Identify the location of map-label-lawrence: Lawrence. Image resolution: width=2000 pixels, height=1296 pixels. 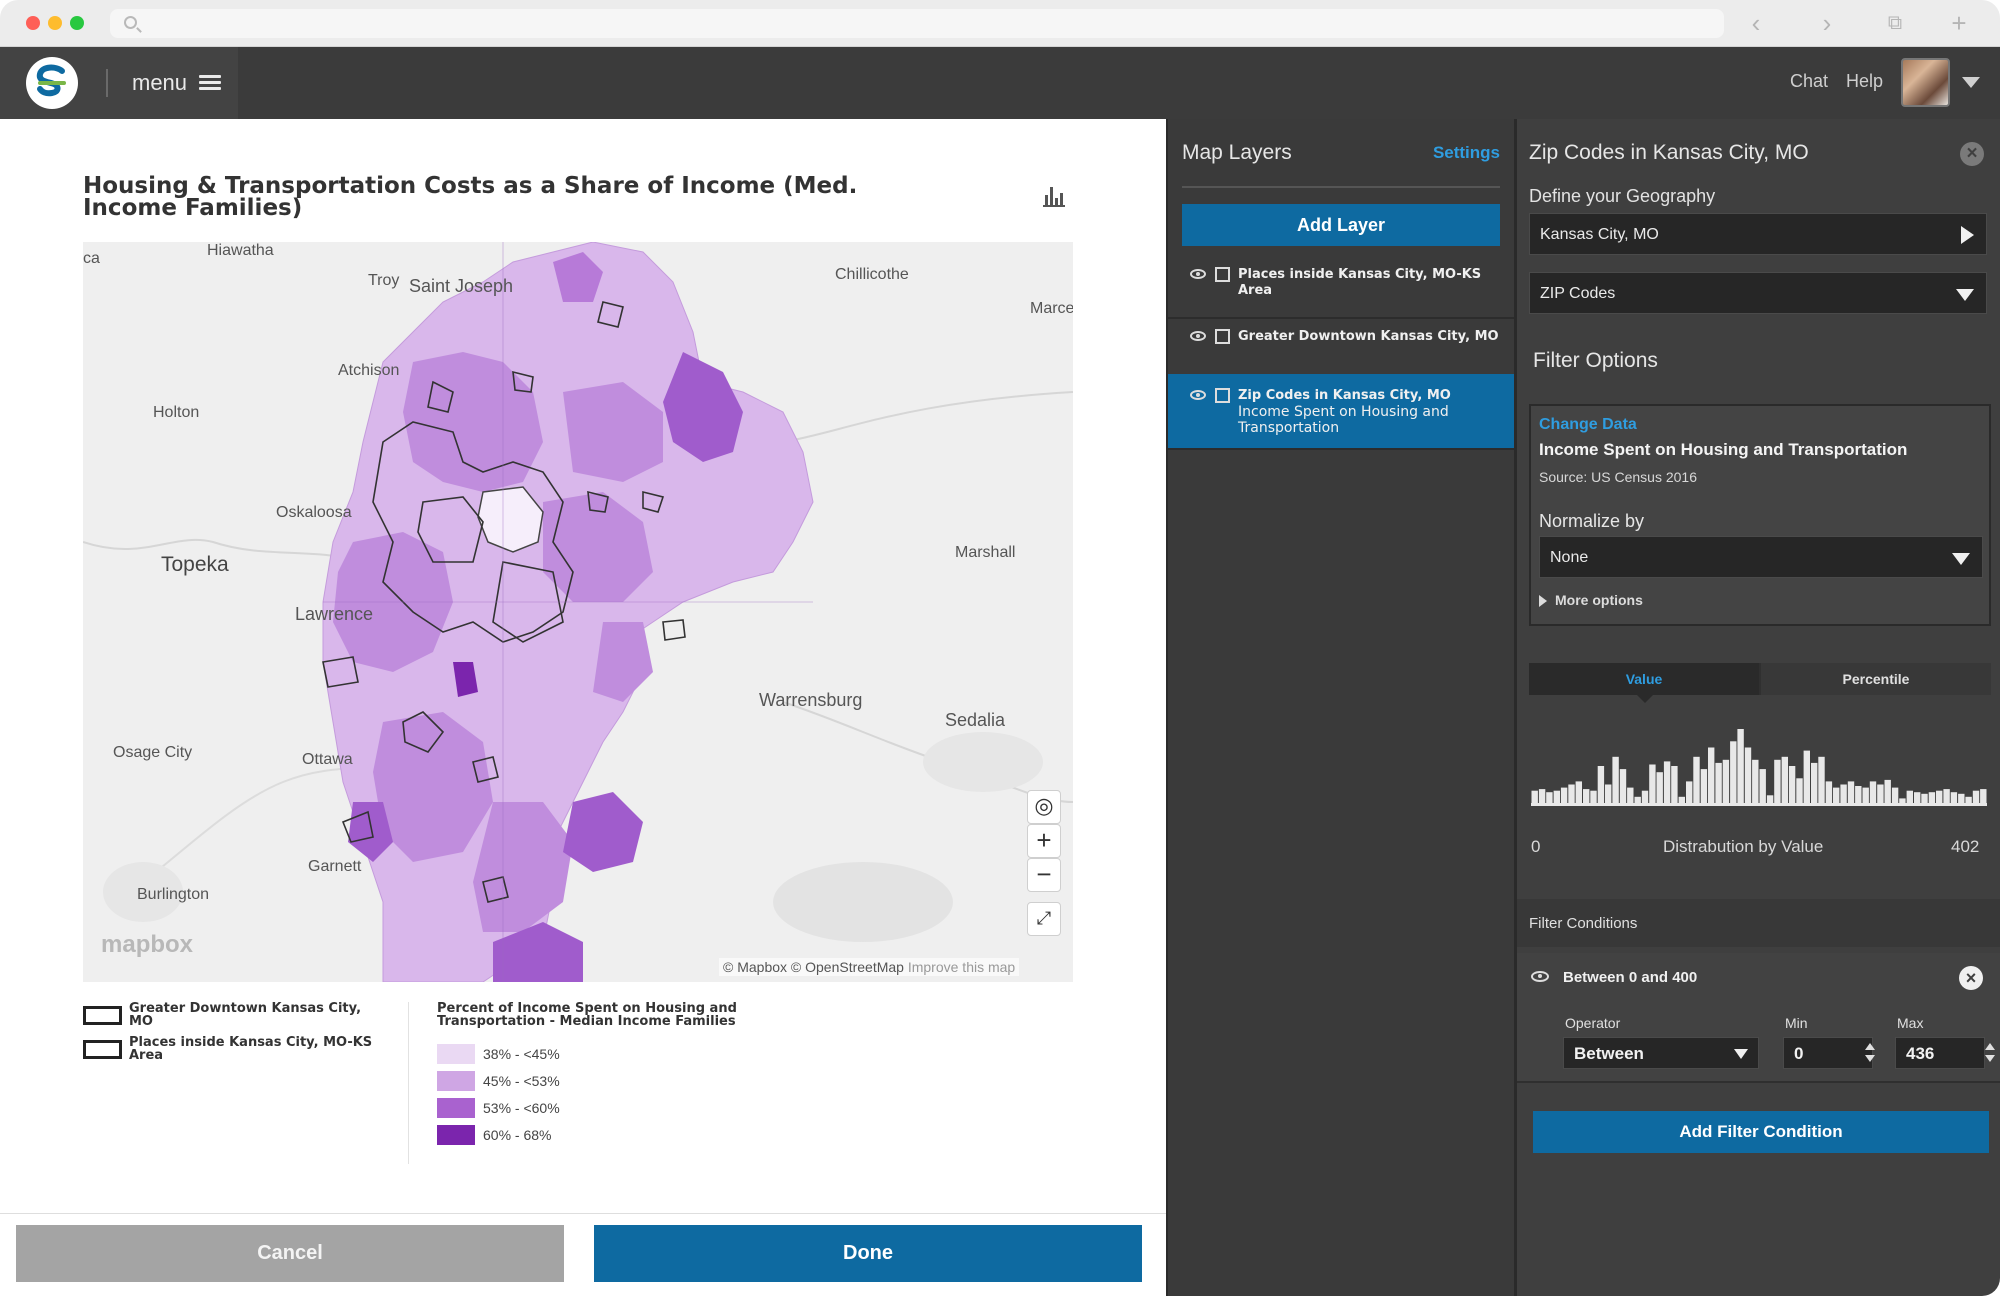
(334, 614).